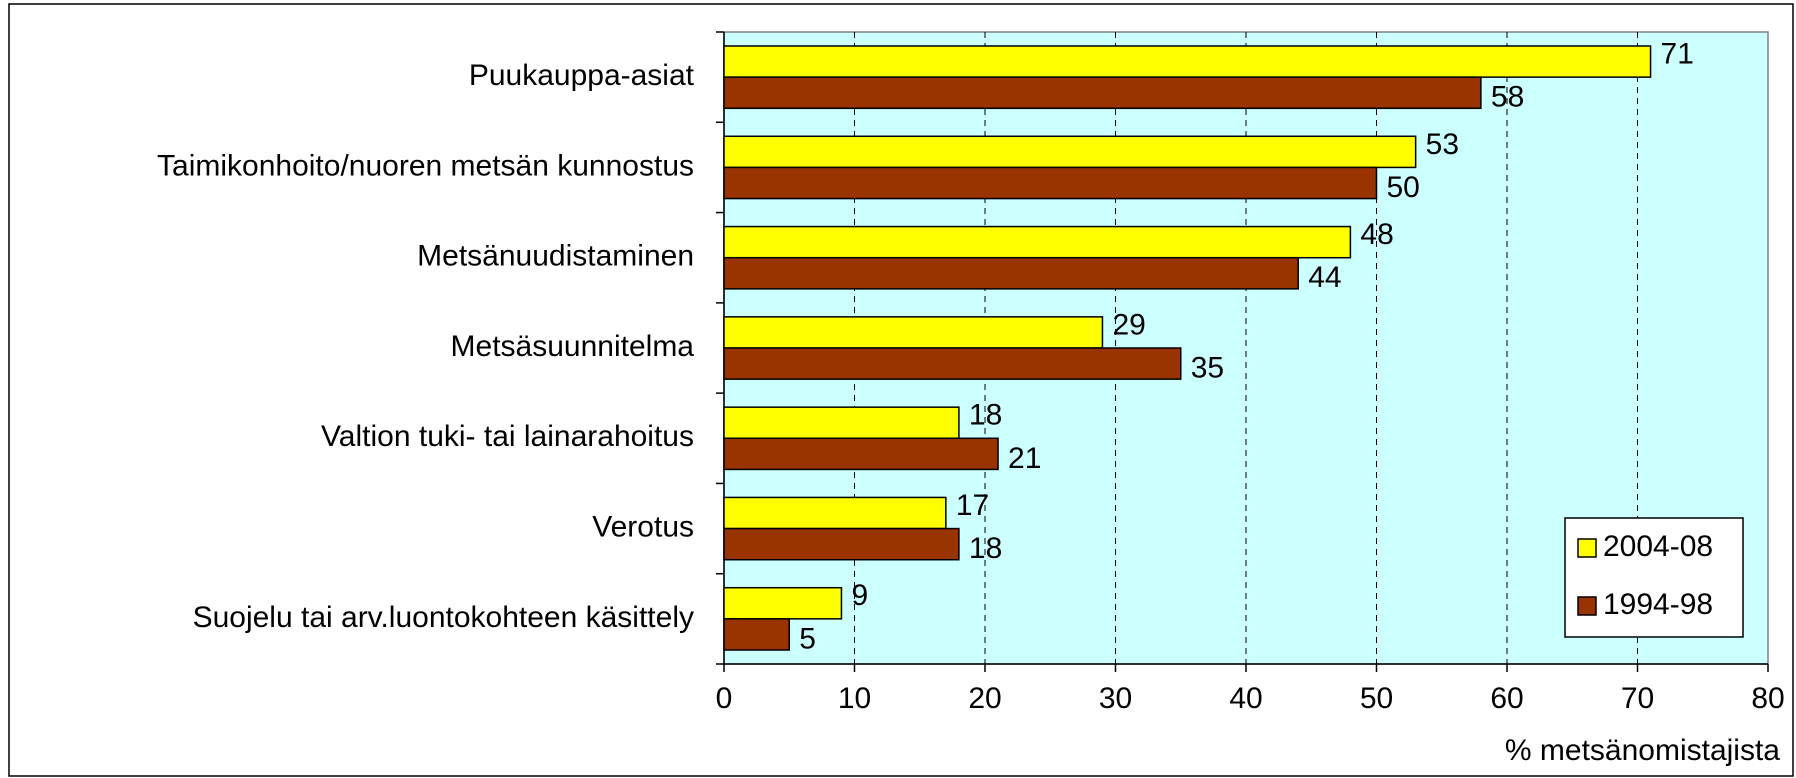 Image resolution: width=1796 pixels, height=778 pixels. What do you see at coordinates (1654, 577) in the screenshot?
I see `legend-box` at bounding box center [1654, 577].